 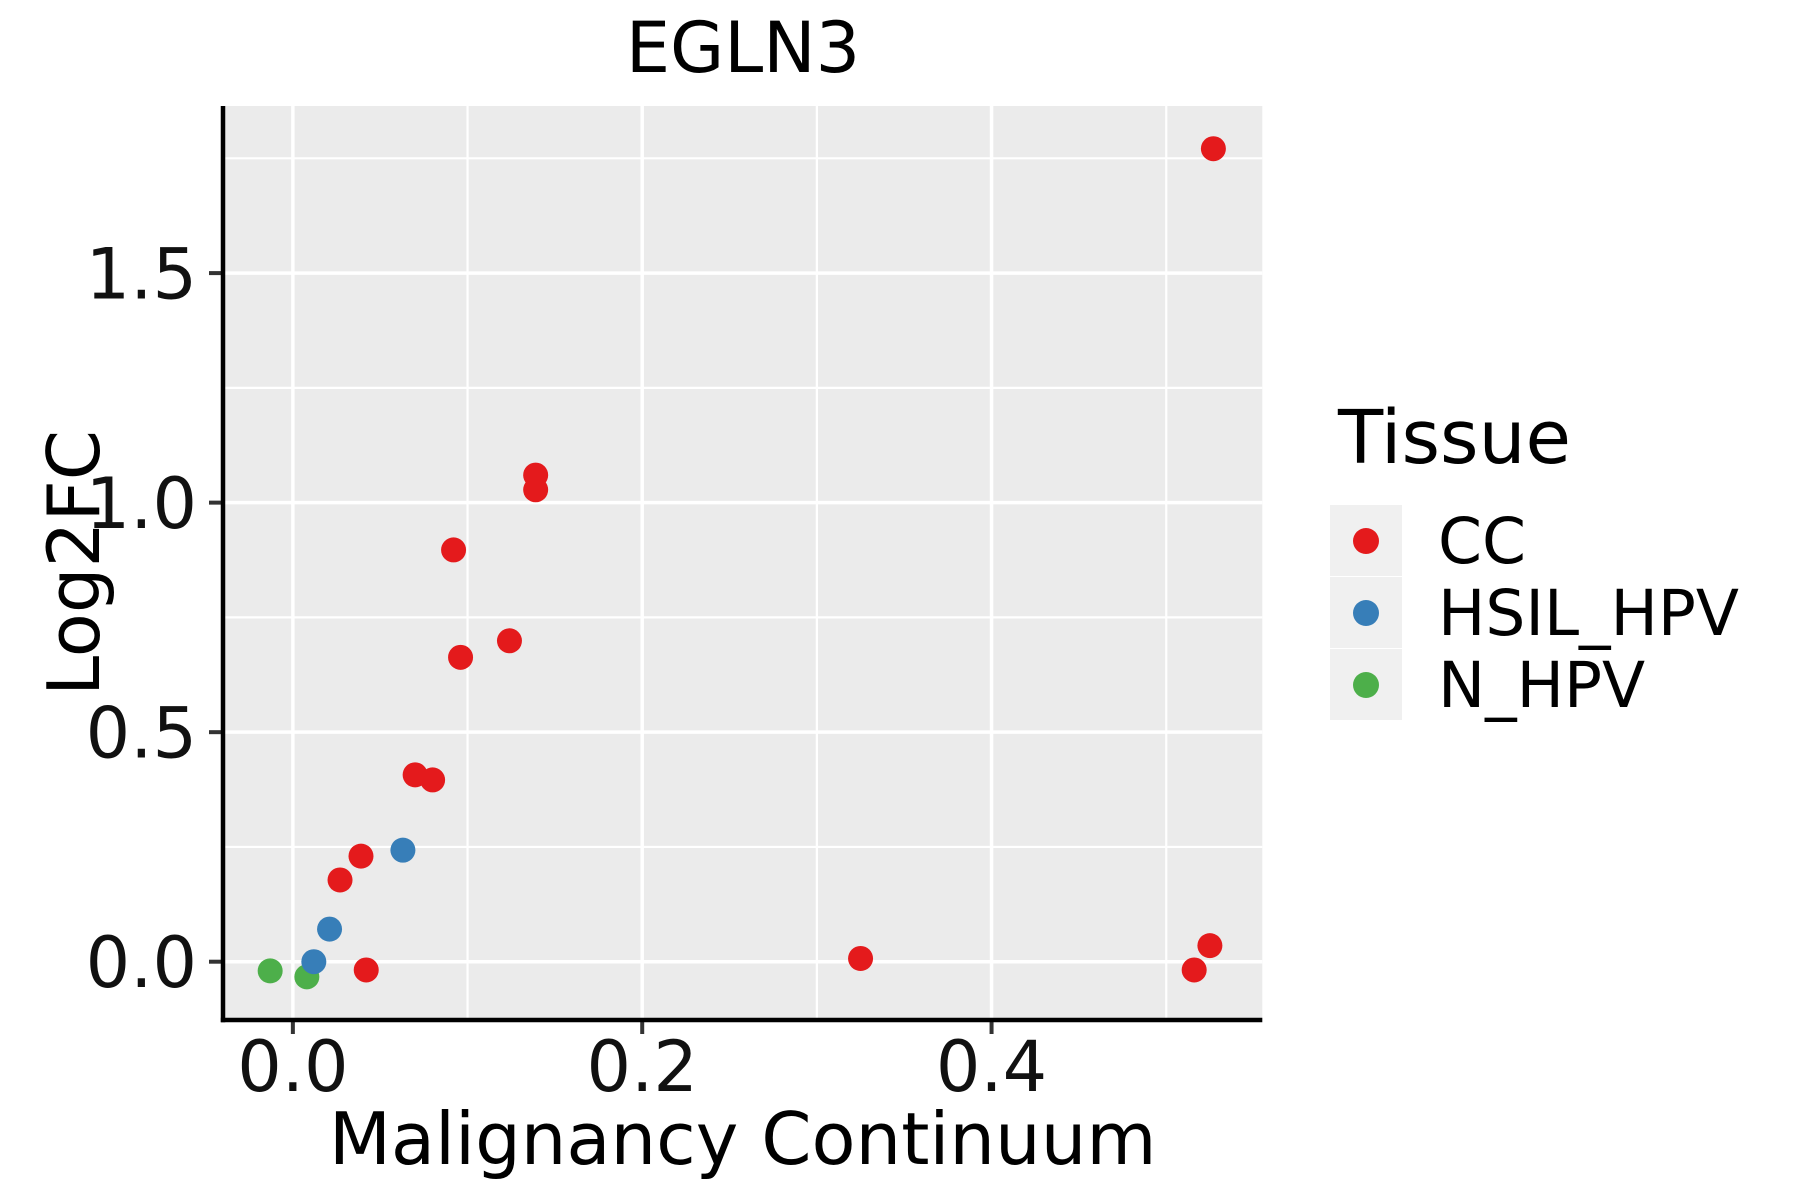 I want to click on legend-item-label: HSIL_HPV, so click(x=1589, y=613).